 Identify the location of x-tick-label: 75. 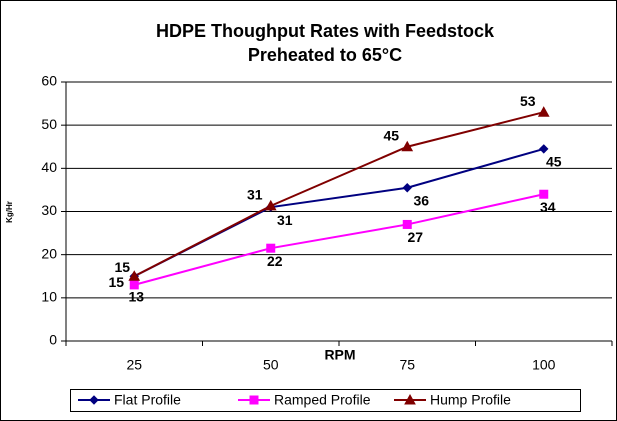
(407, 365).